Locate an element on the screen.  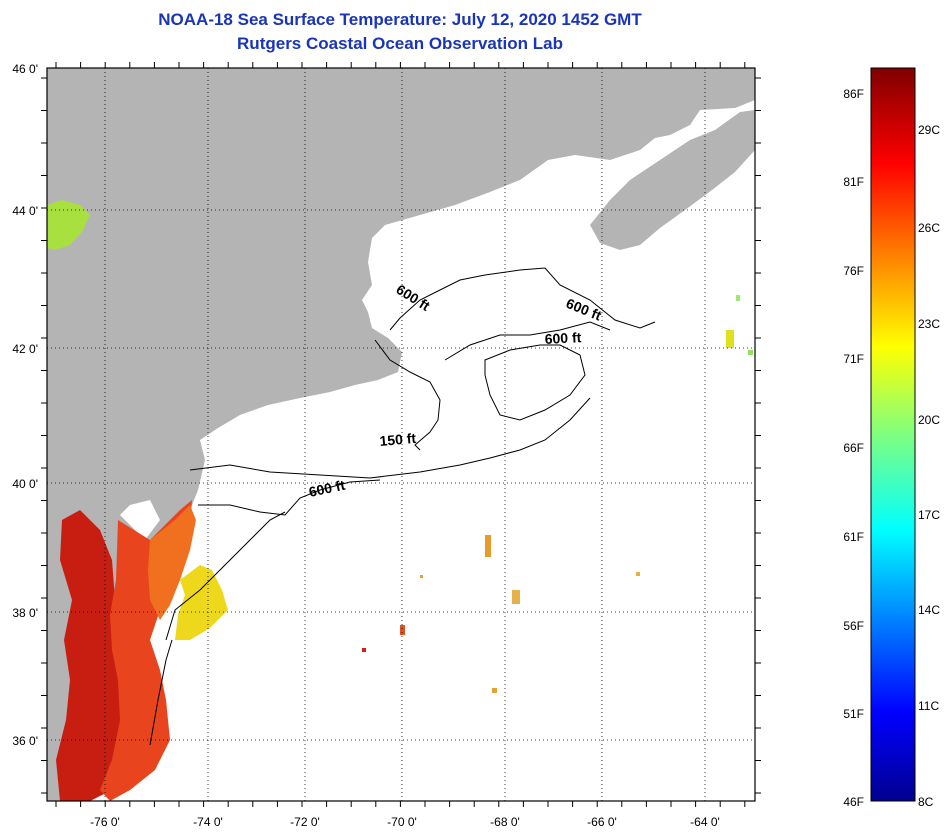
cb-c-8: 8C is located at coordinates (926, 802).